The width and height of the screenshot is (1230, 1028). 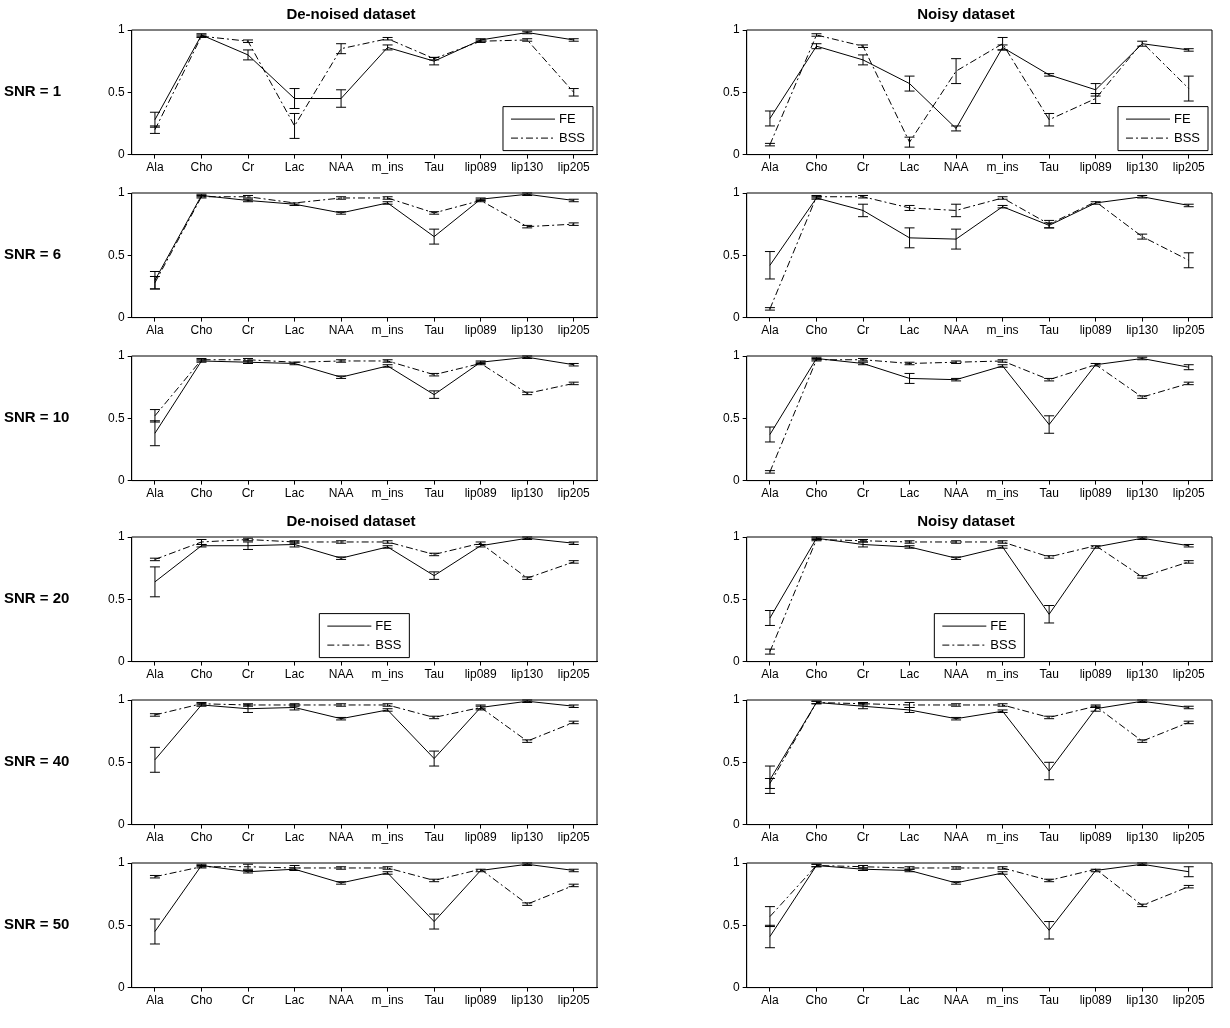 I want to click on point, so click(x=155, y=129).